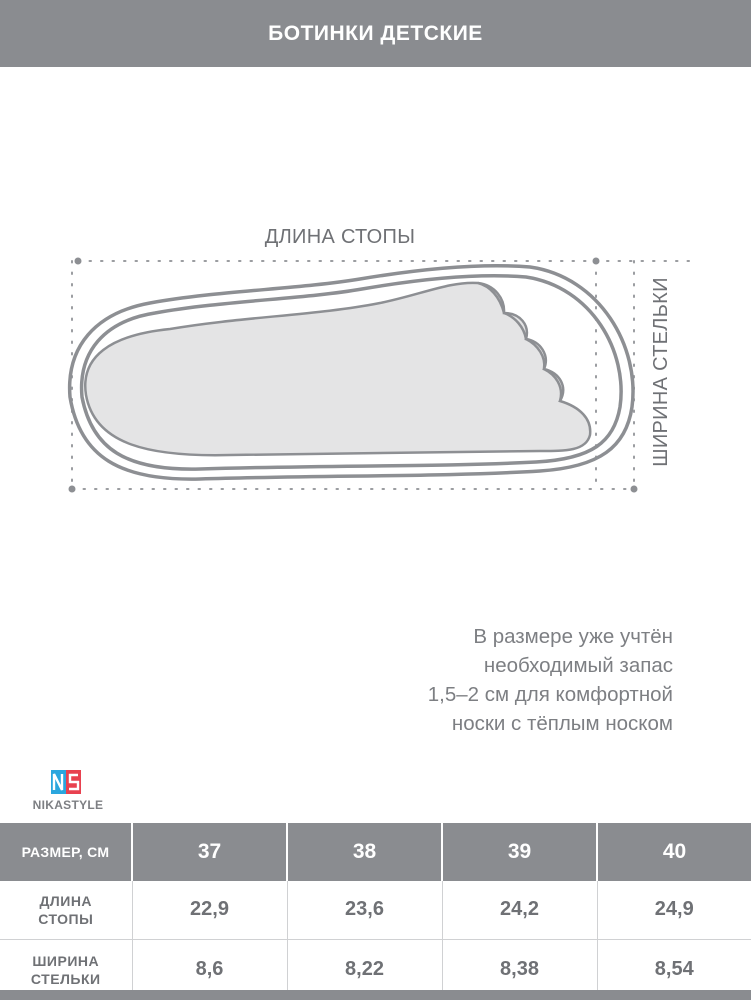 This screenshot has width=751, height=1000. I want to click on insole-width-label: ШИРИНА СТЕЛЬКИ, so click(661, 372).